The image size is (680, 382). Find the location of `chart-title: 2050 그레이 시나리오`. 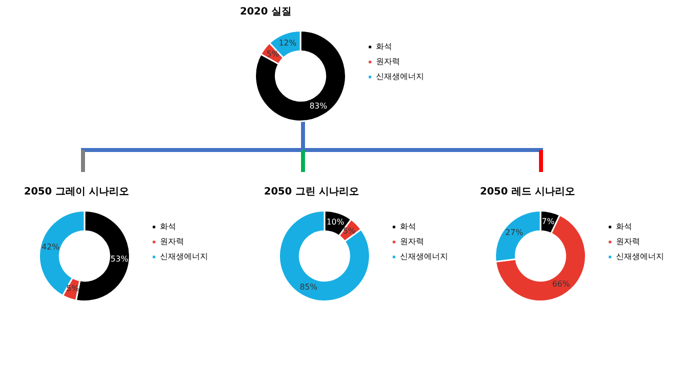

chart-title: 2050 그레이 시나리오 is located at coordinates (76, 192).